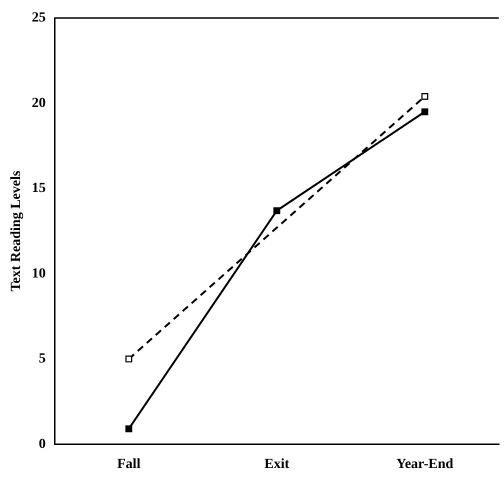 The height and width of the screenshot is (491, 504). Describe the element at coordinates (39, 103) in the screenshot. I see `y-tick-label: 20` at that location.